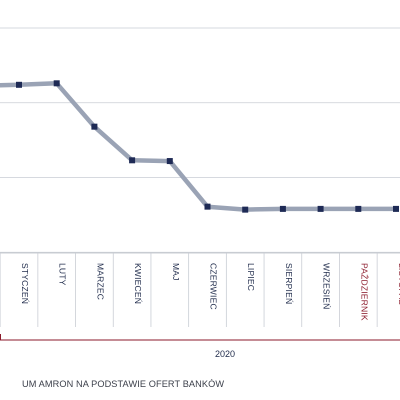 The height and width of the screenshot is (400, 400). What do you see at coordinates (398, 284) in the screenshot?
I see `category-label: LISTOPAD` at bounding box center [398, 284].